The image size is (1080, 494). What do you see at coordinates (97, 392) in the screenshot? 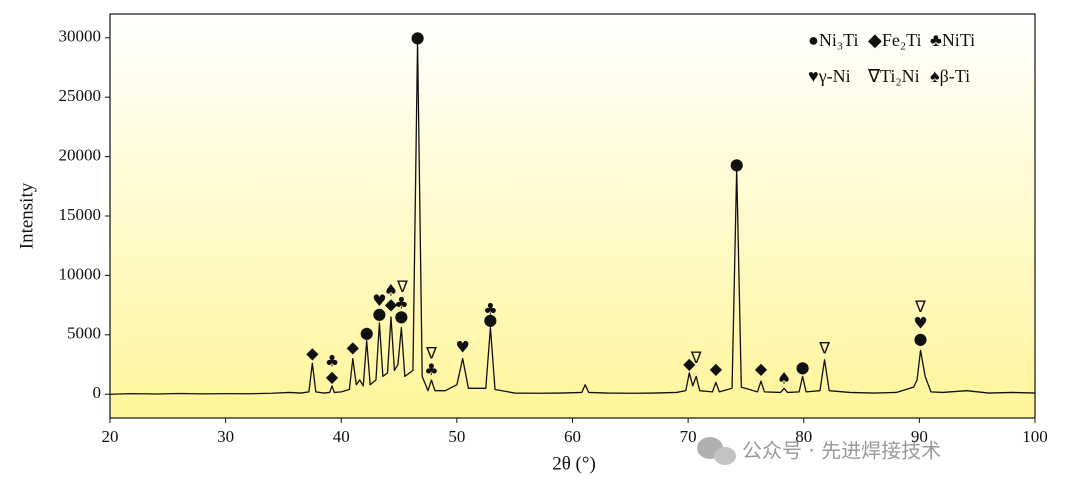
I see `y-tick-label: 0` at bounding box center [97, 392].